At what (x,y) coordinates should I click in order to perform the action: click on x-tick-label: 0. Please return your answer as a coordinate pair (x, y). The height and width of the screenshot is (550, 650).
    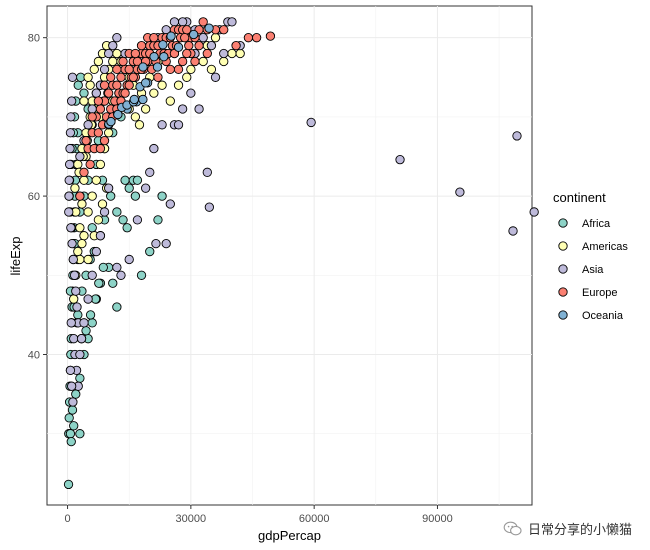
    Looking at the image, I should click on (67, 519).